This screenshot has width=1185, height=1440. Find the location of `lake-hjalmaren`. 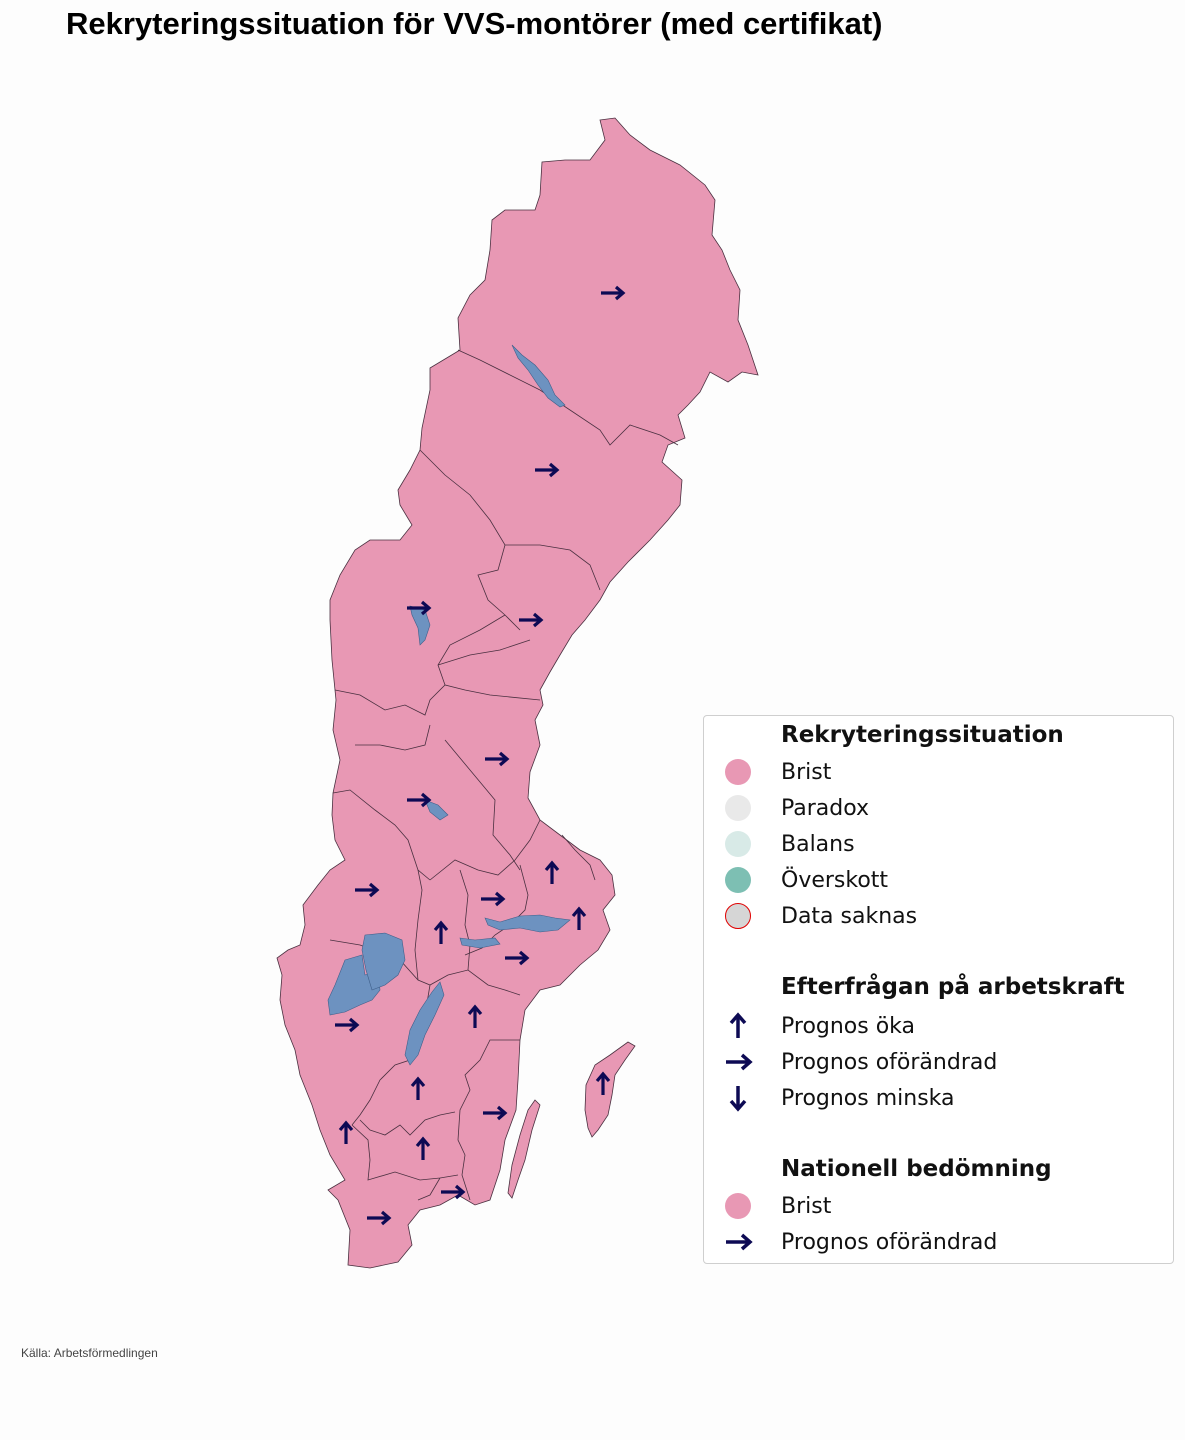

lake-hjalmaren is located at coordinates (480, 943).